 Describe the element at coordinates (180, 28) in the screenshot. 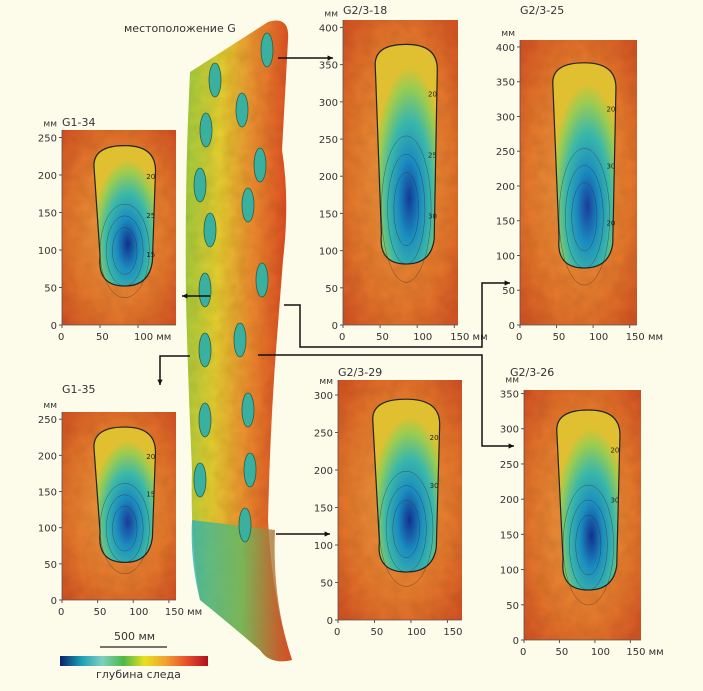

I see `site-label: местоположение G` at that location.